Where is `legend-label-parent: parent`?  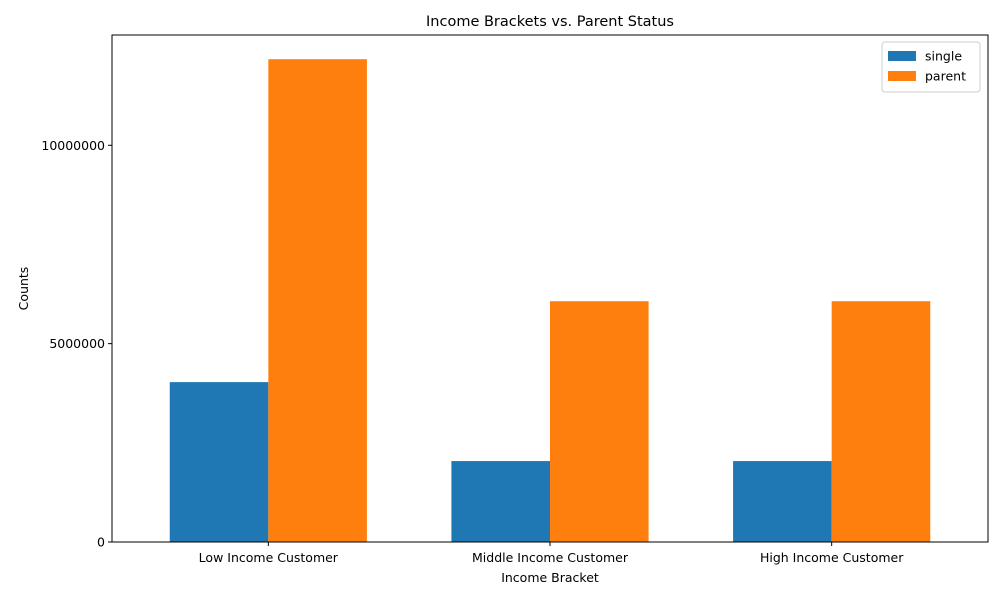 legend-label-parent: parent is located at coordinates (945, 76).